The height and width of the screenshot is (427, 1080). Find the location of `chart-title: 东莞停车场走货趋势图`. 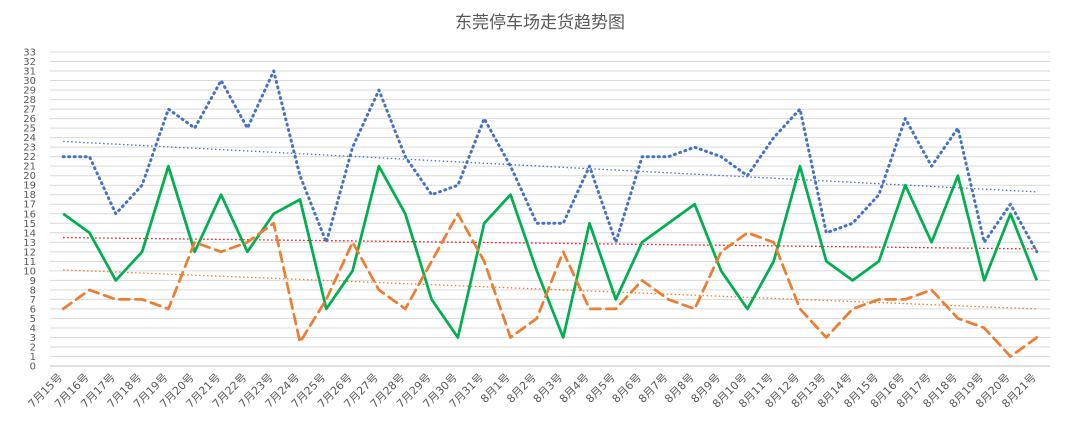

chart-title: 东莞停车场走货趋势图 is located at coordinates (540, 23).